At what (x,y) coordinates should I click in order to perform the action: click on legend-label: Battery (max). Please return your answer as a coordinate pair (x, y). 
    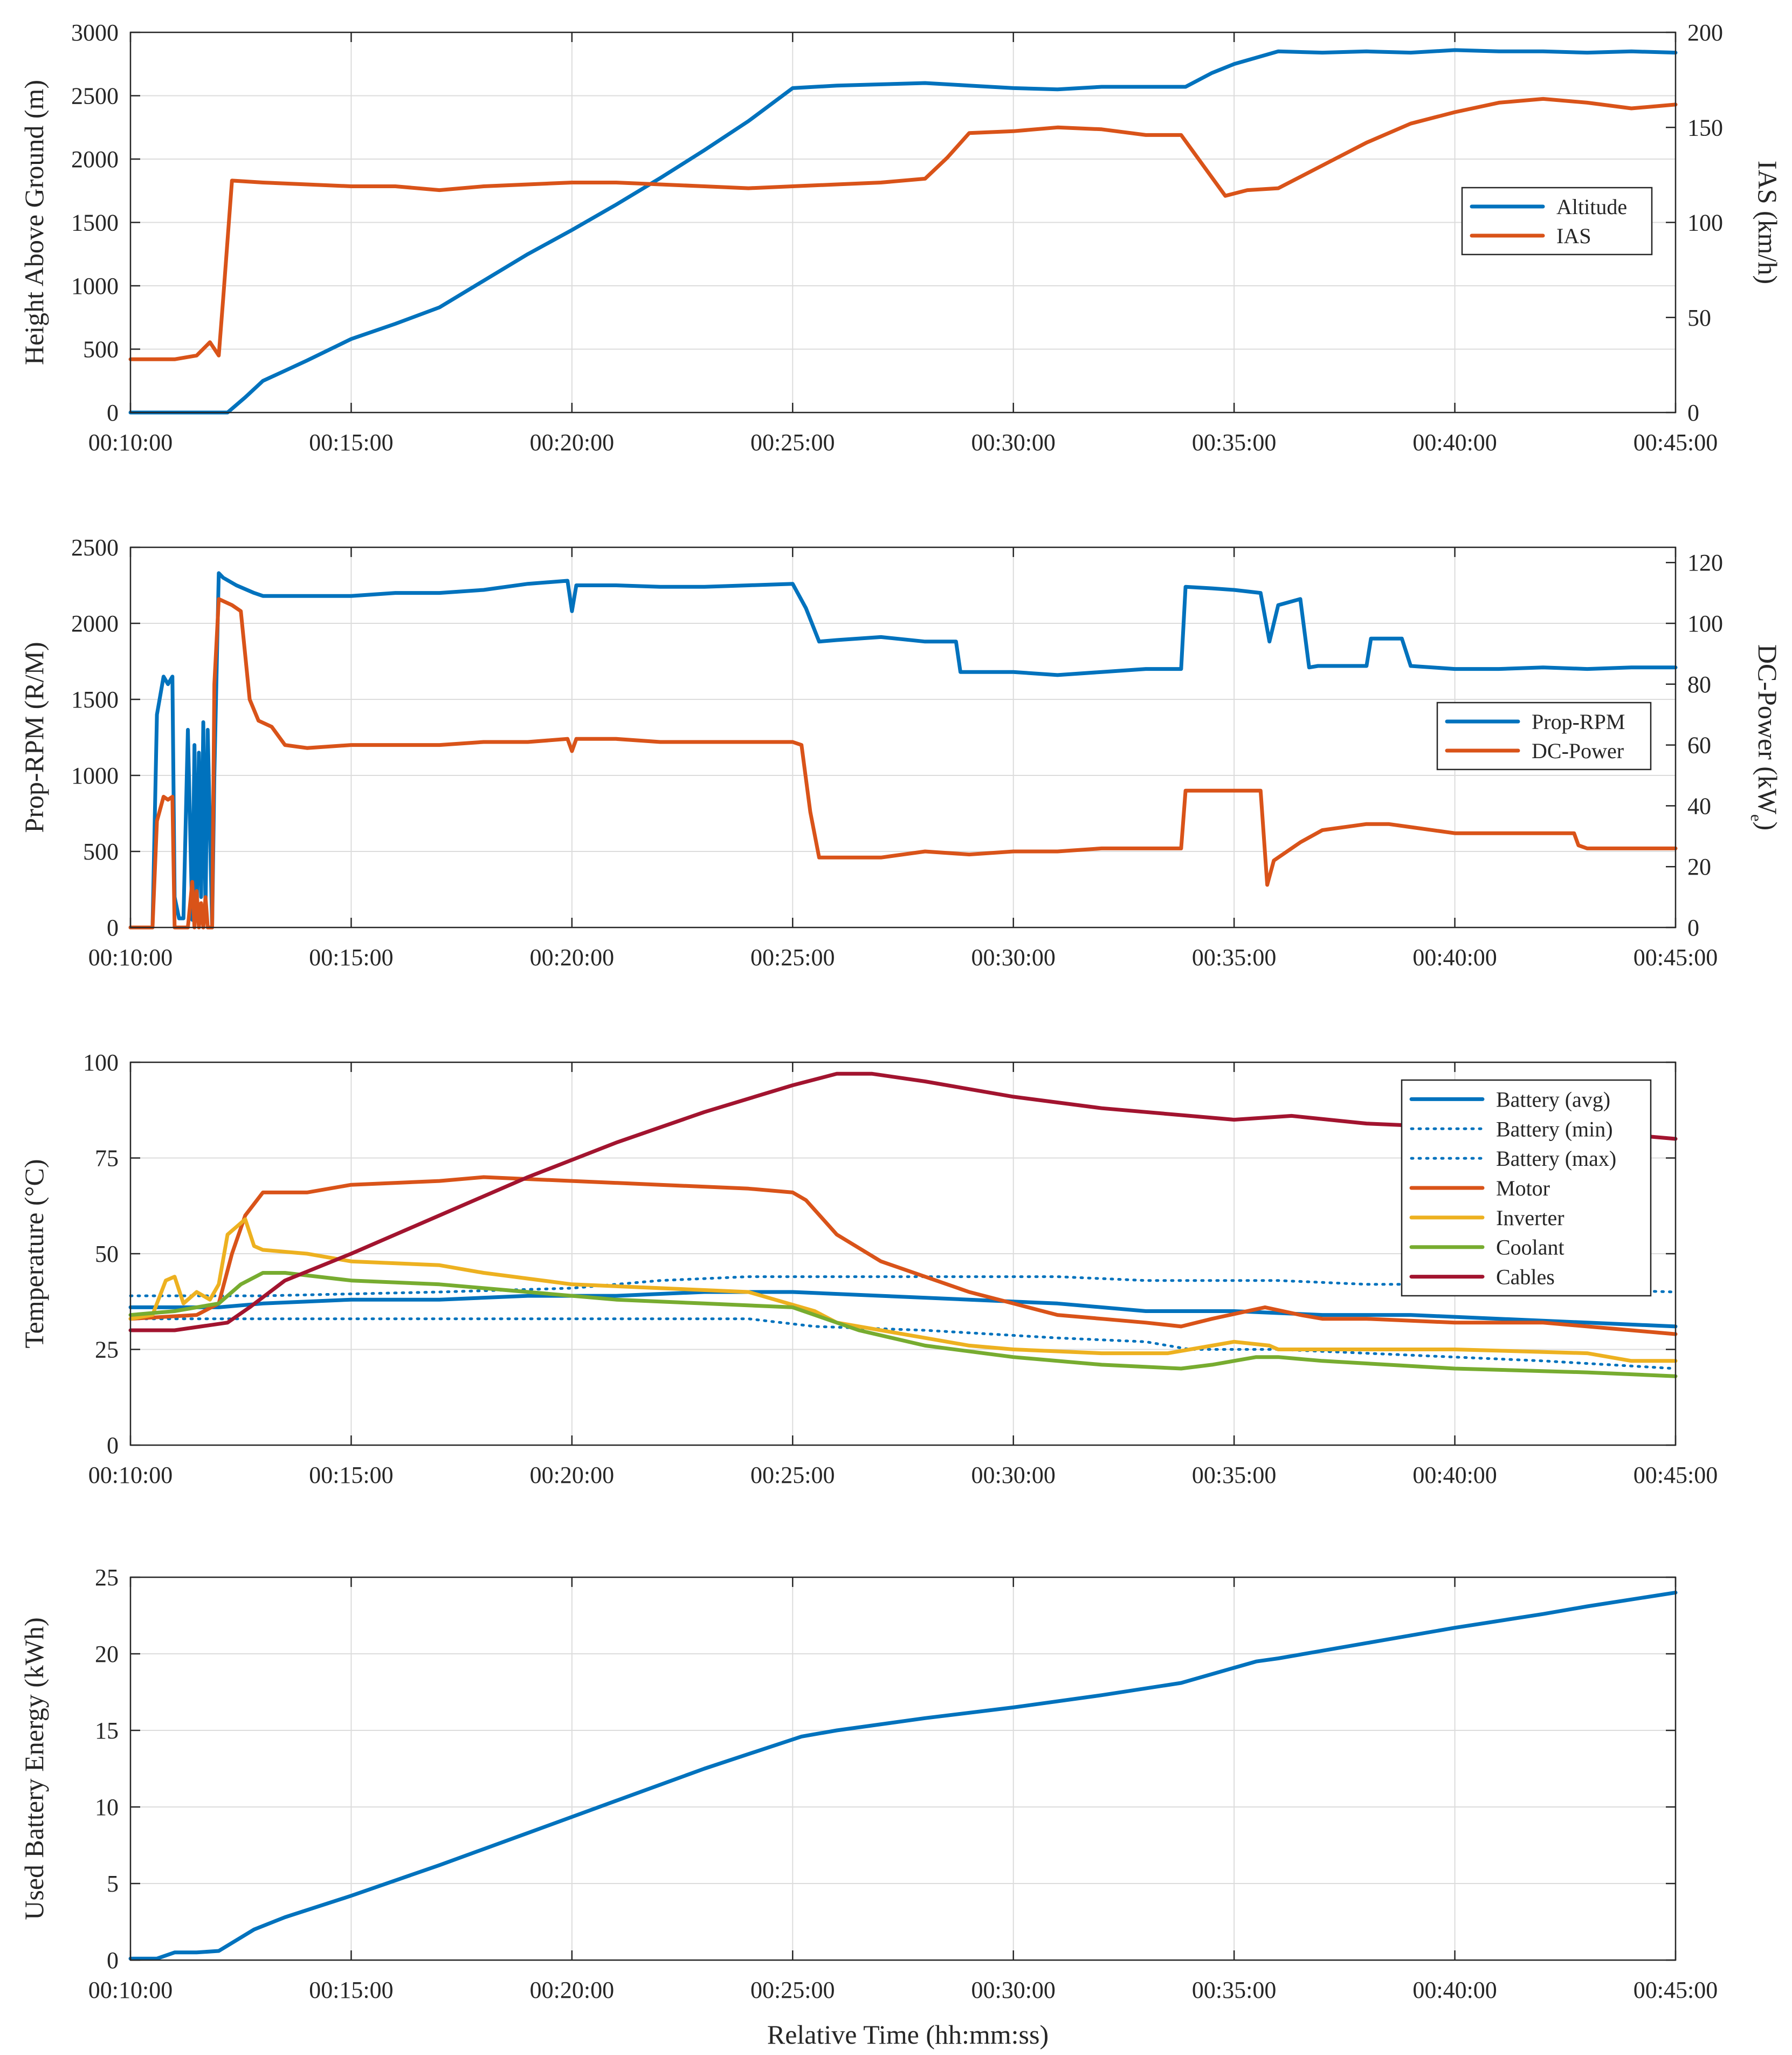
    Looking at the image, I should click on (1556, 1158).